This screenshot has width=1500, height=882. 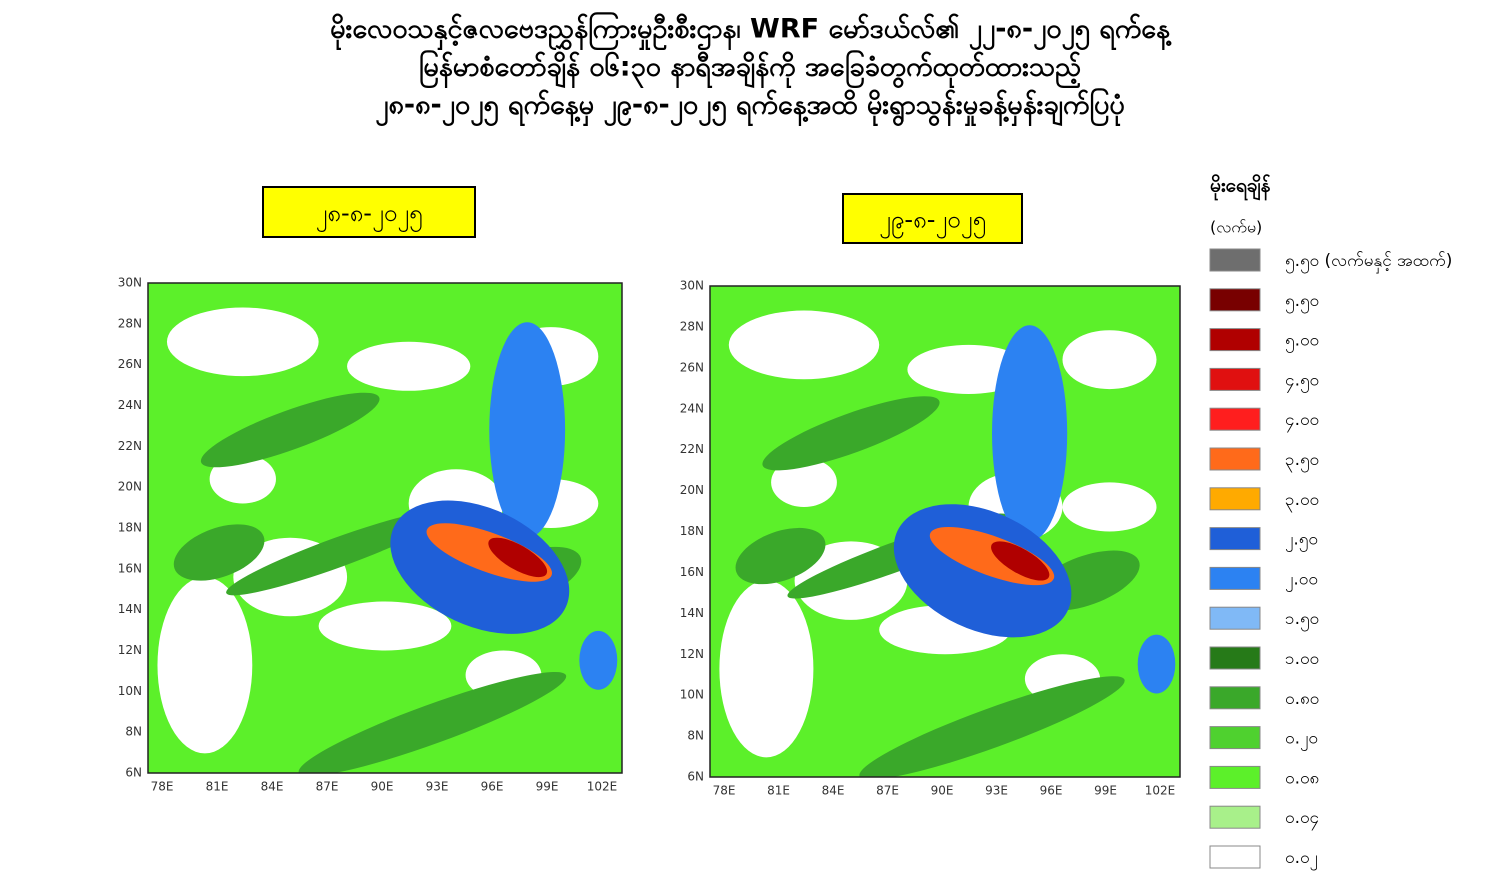 I want to click on legend-label: ၃.၅၀, so click(x=1302, y=461).